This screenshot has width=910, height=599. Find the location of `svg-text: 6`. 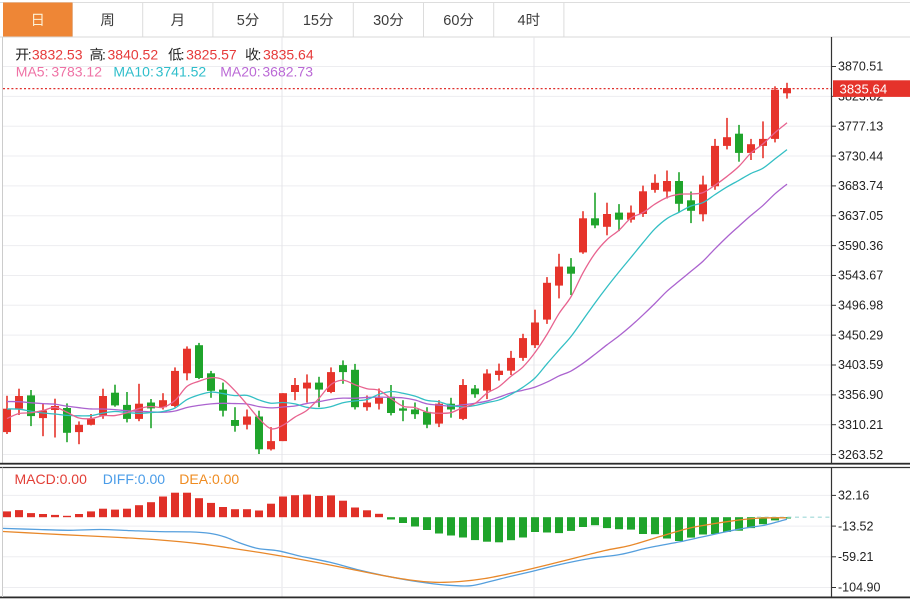

svg-text: 6 is located at coordinates (447, 21).